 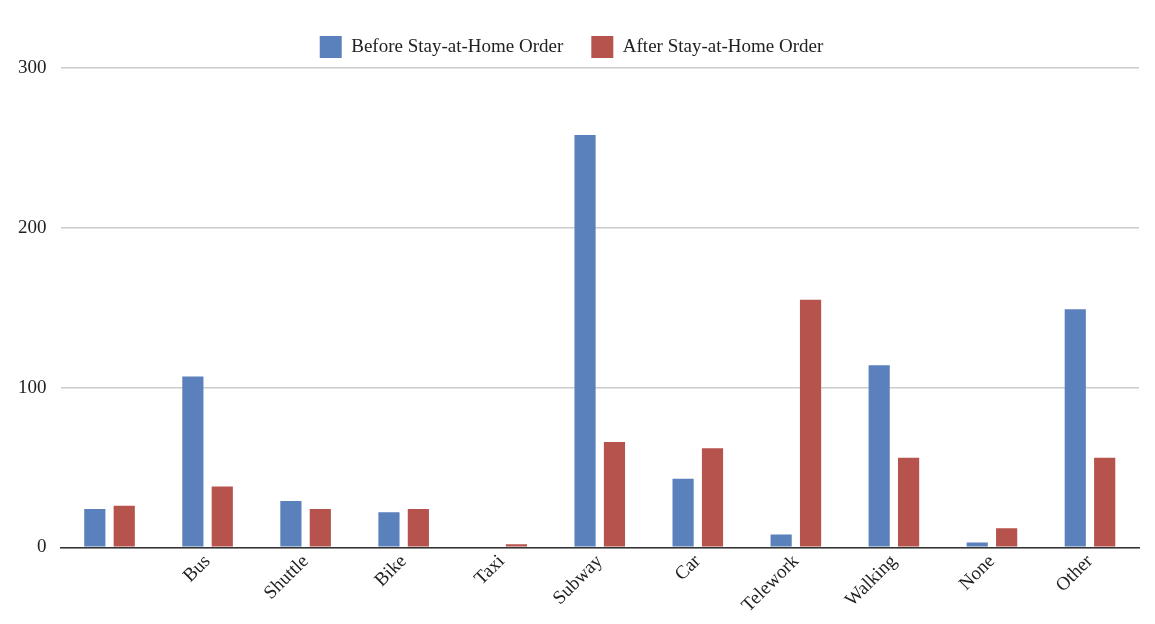 I want to click on legend-label: Before Stay-at-Home Order, so click(x=457, y=45).